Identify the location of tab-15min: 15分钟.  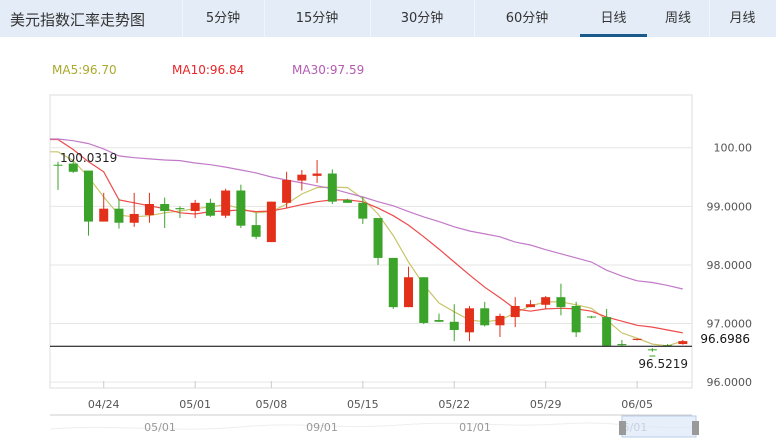
(317, 18).